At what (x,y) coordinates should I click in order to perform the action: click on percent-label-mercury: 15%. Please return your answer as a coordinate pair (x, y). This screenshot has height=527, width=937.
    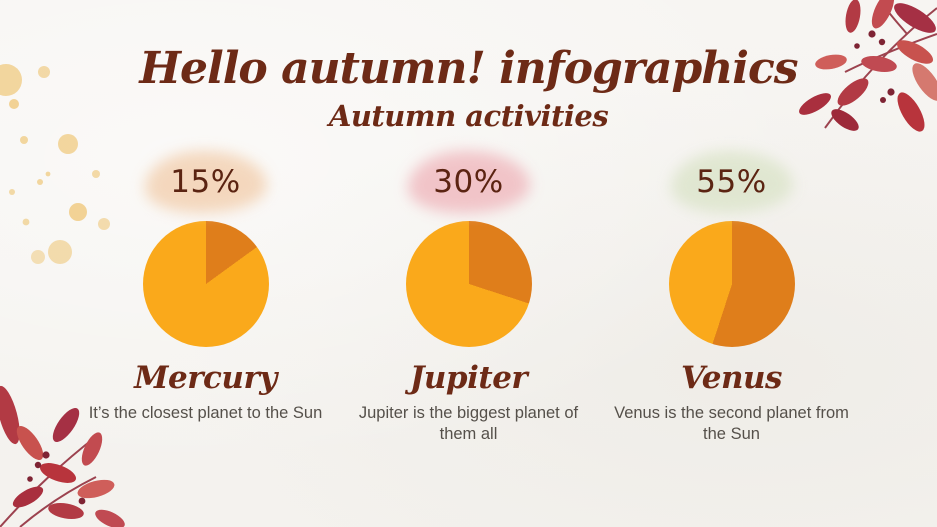
    Looking at the image, I should click on (205, 181).